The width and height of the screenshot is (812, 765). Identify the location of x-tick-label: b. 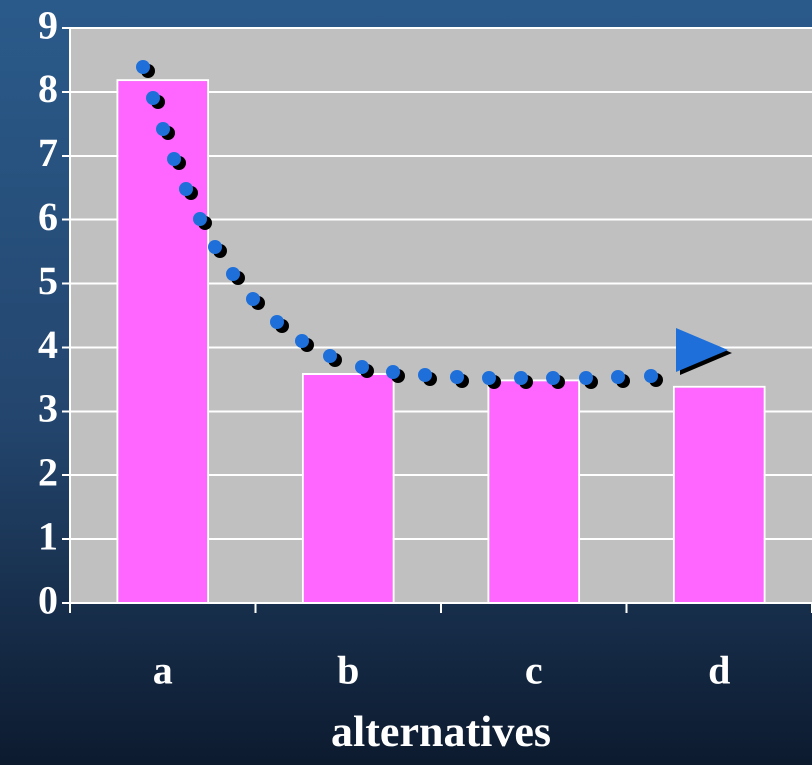
(348, 669).